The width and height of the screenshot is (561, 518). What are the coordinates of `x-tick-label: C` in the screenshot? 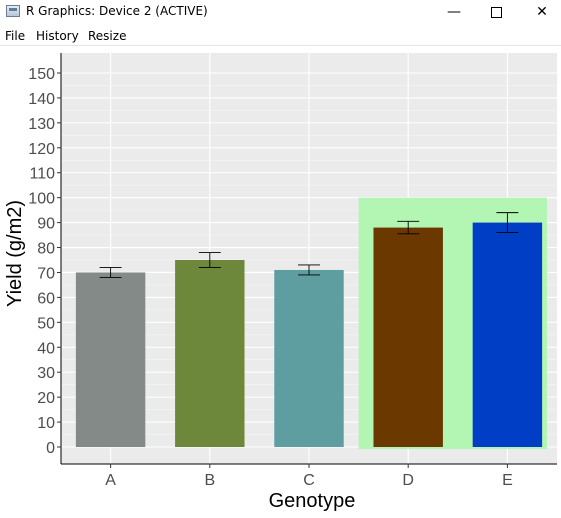 It's located at (309, 480).